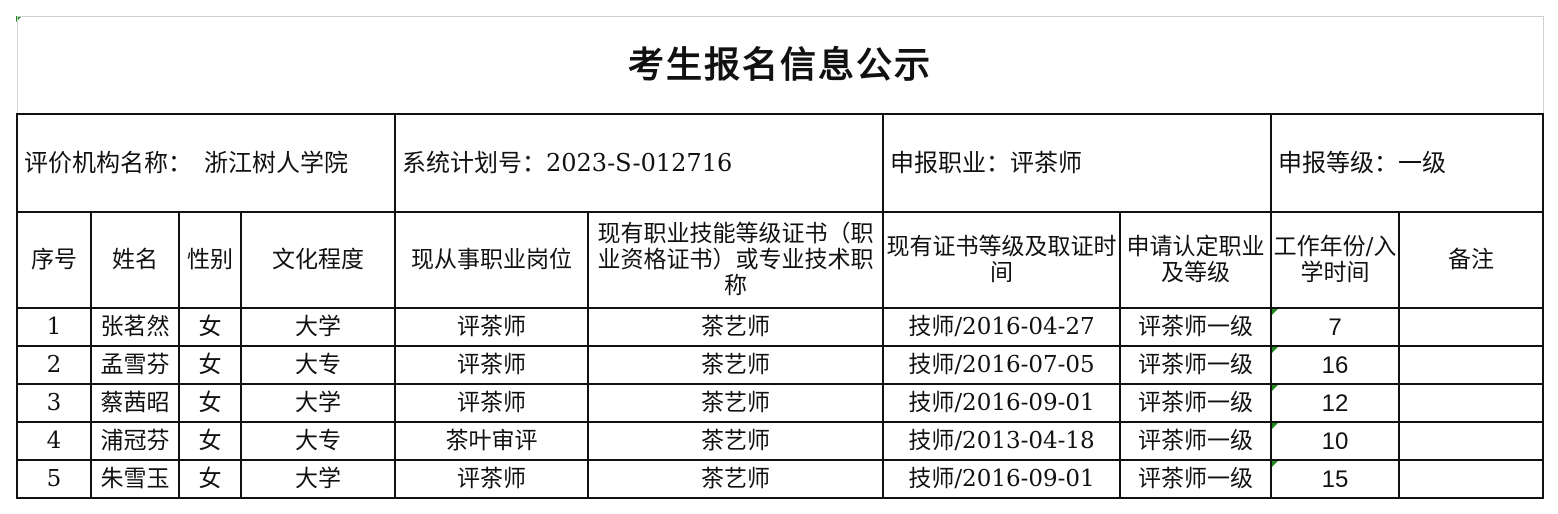 This screenshot has height=514, width=1558. Describe the element at coordinates (1335, 403) in the screenshot. I see `cell-work-years: 12` at that location.